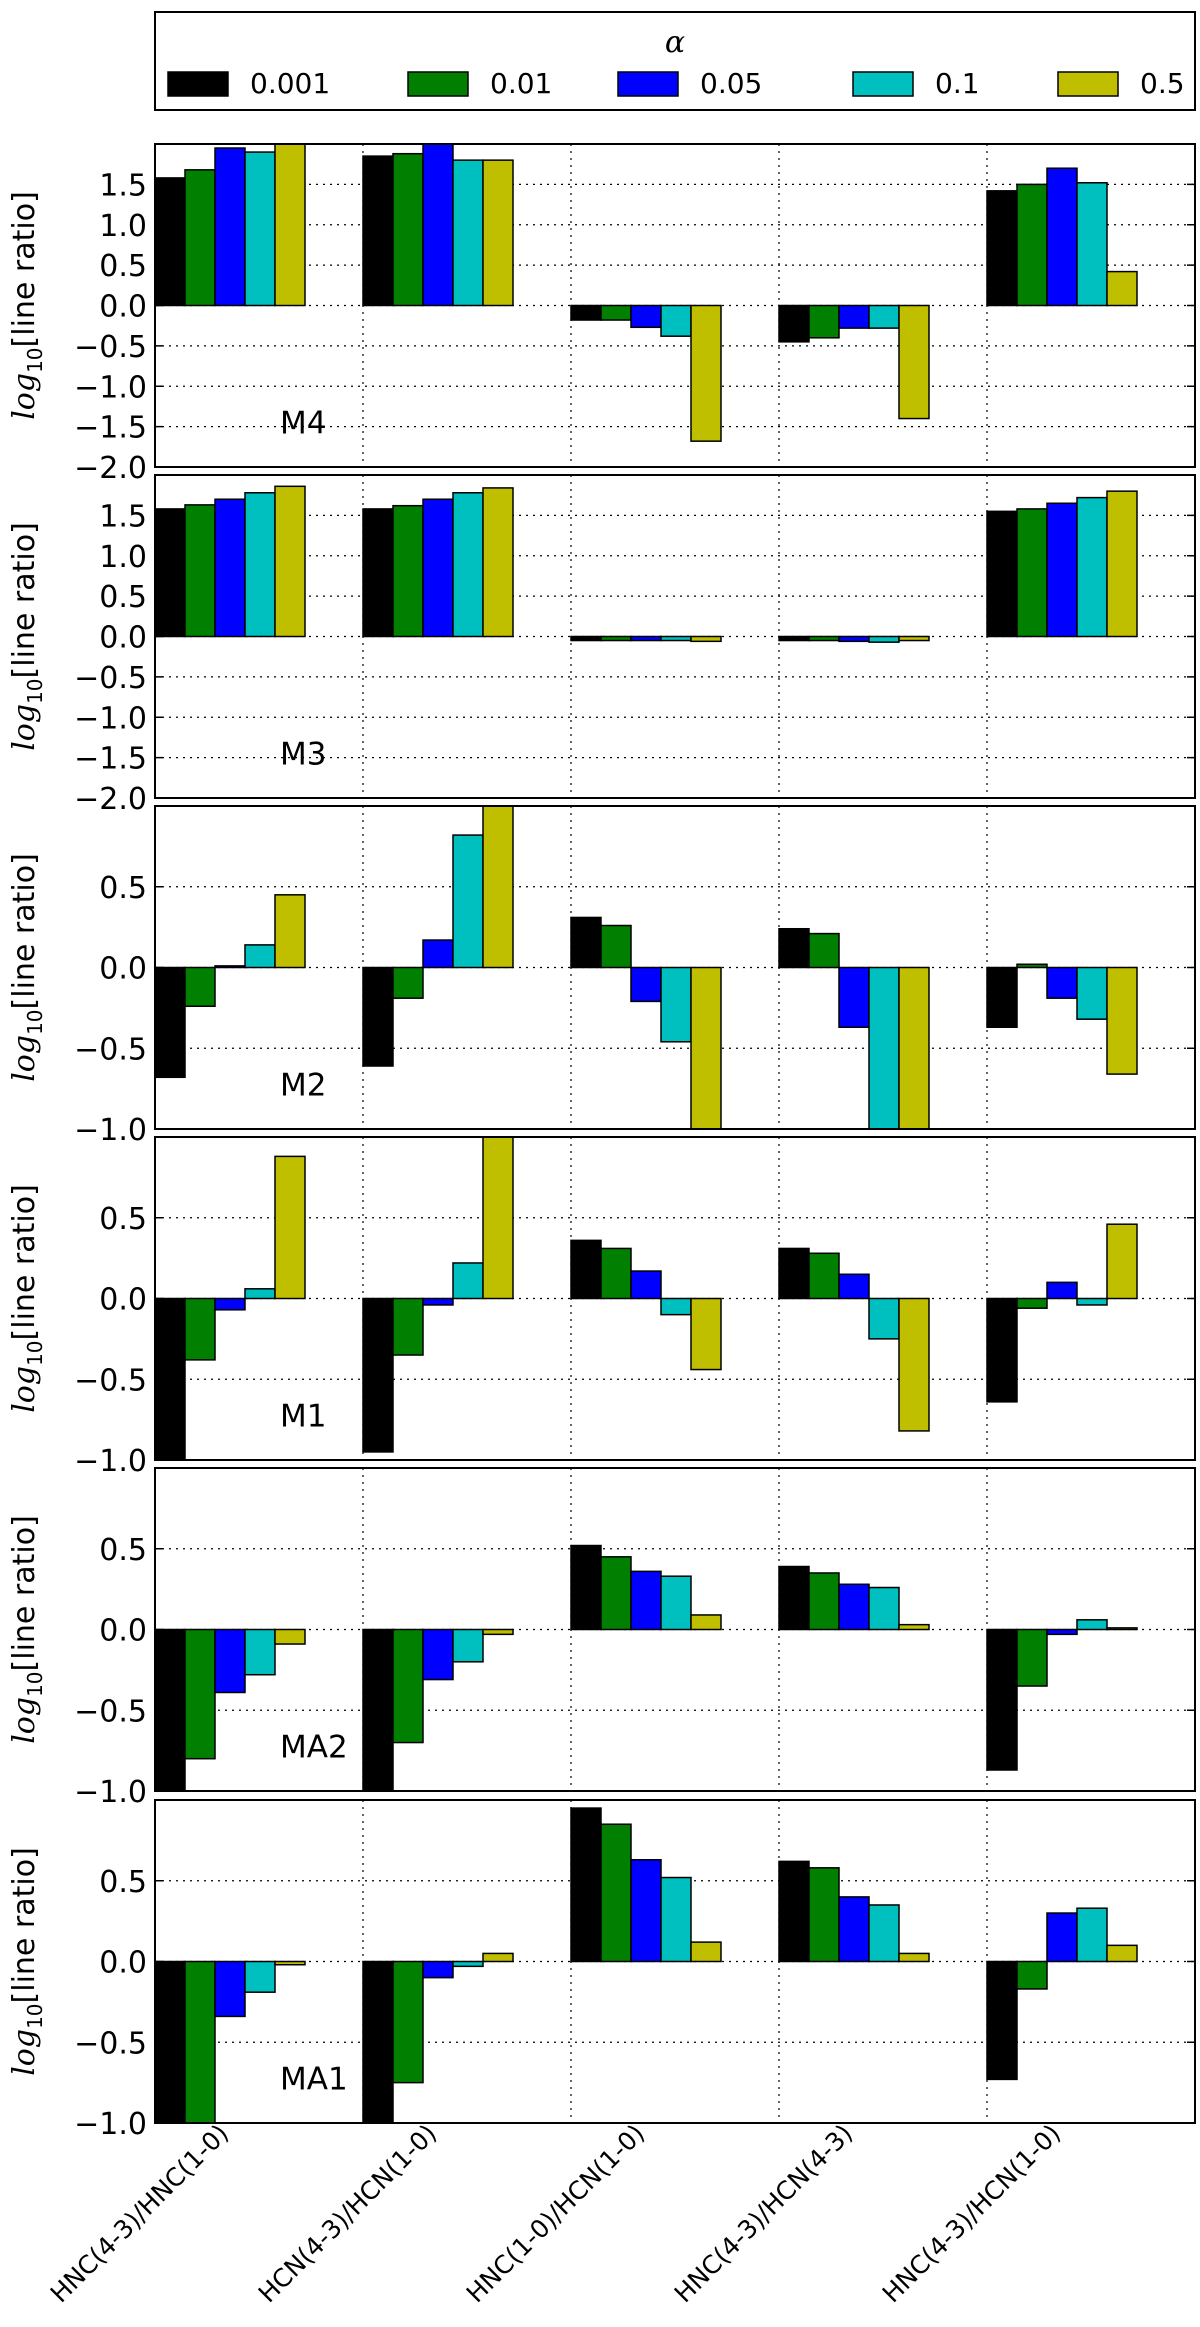 This screenshot has height=2327, width=1200. What do you see at coordinates (314, 1747) in the screenshot?
I see `panel-label: MA2` at bounding box center [314, 1747].